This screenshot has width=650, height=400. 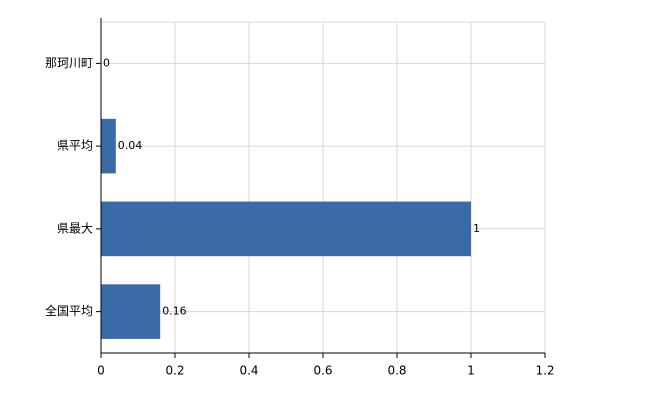 I want to click on value-label: 1, so click(x=476, y=228).